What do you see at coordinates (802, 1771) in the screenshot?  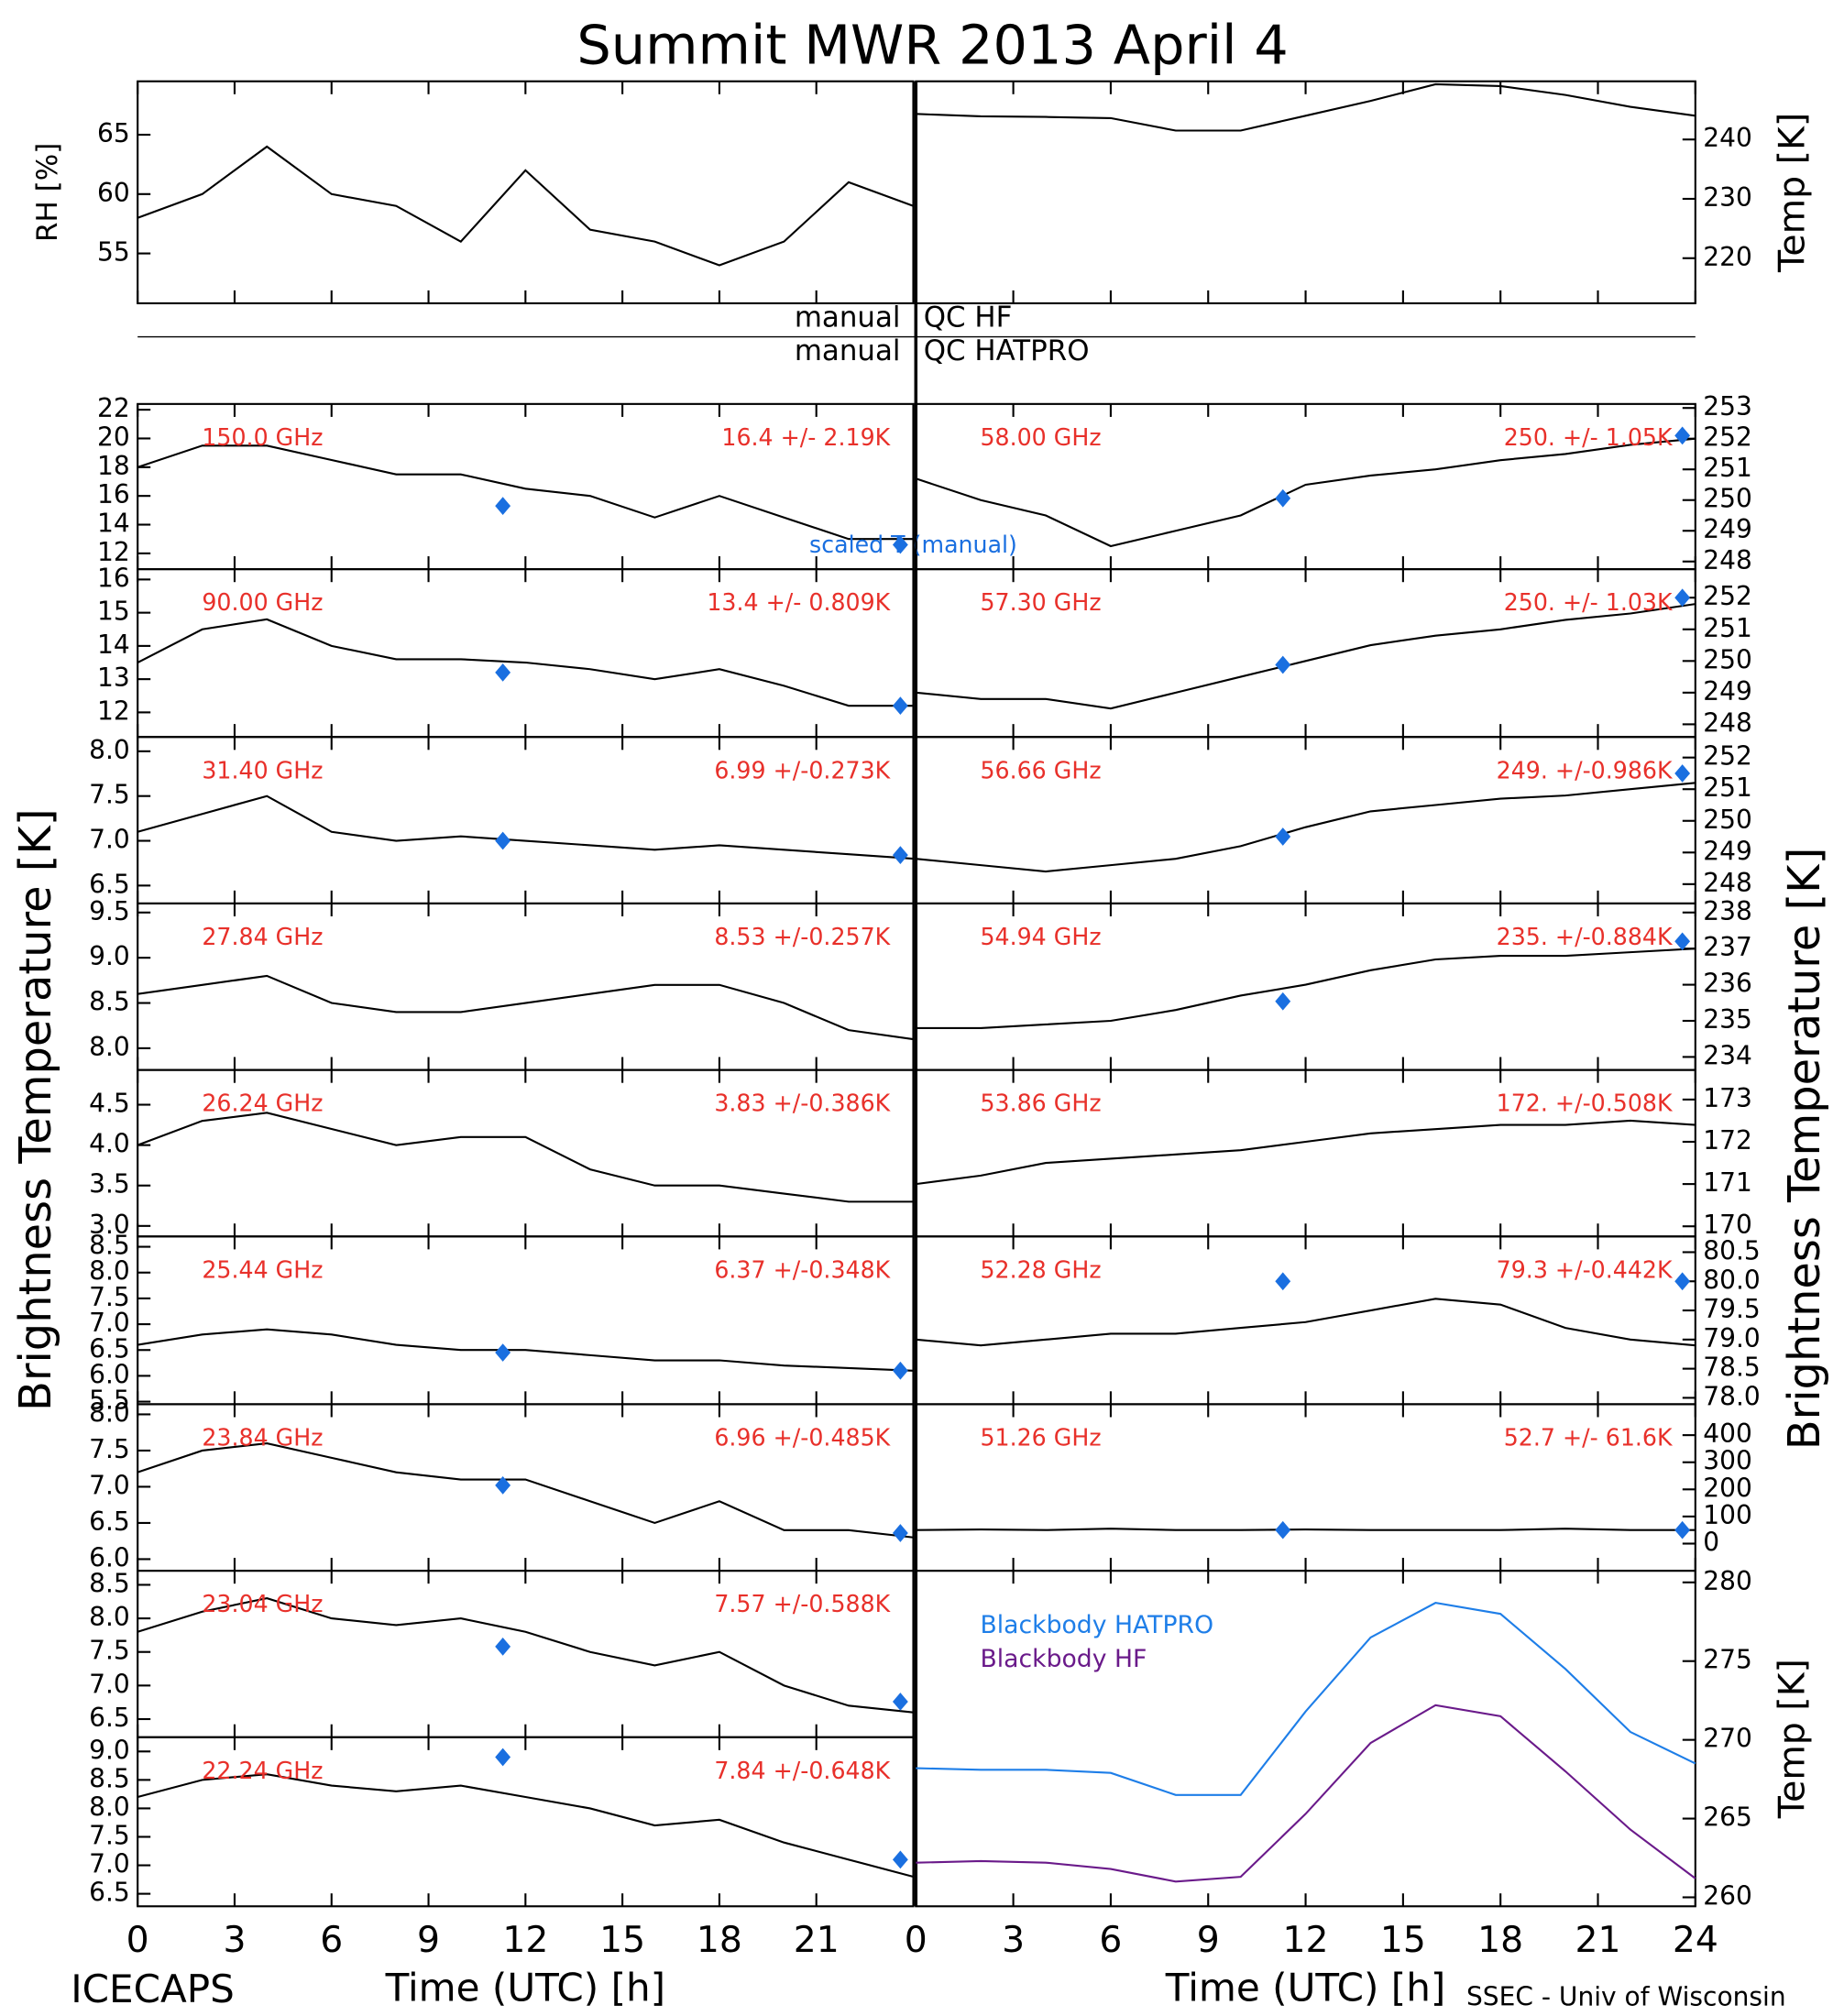 I see `channel-stat: 7.84 +/-0.648K` at bounding box center [802, 1771].